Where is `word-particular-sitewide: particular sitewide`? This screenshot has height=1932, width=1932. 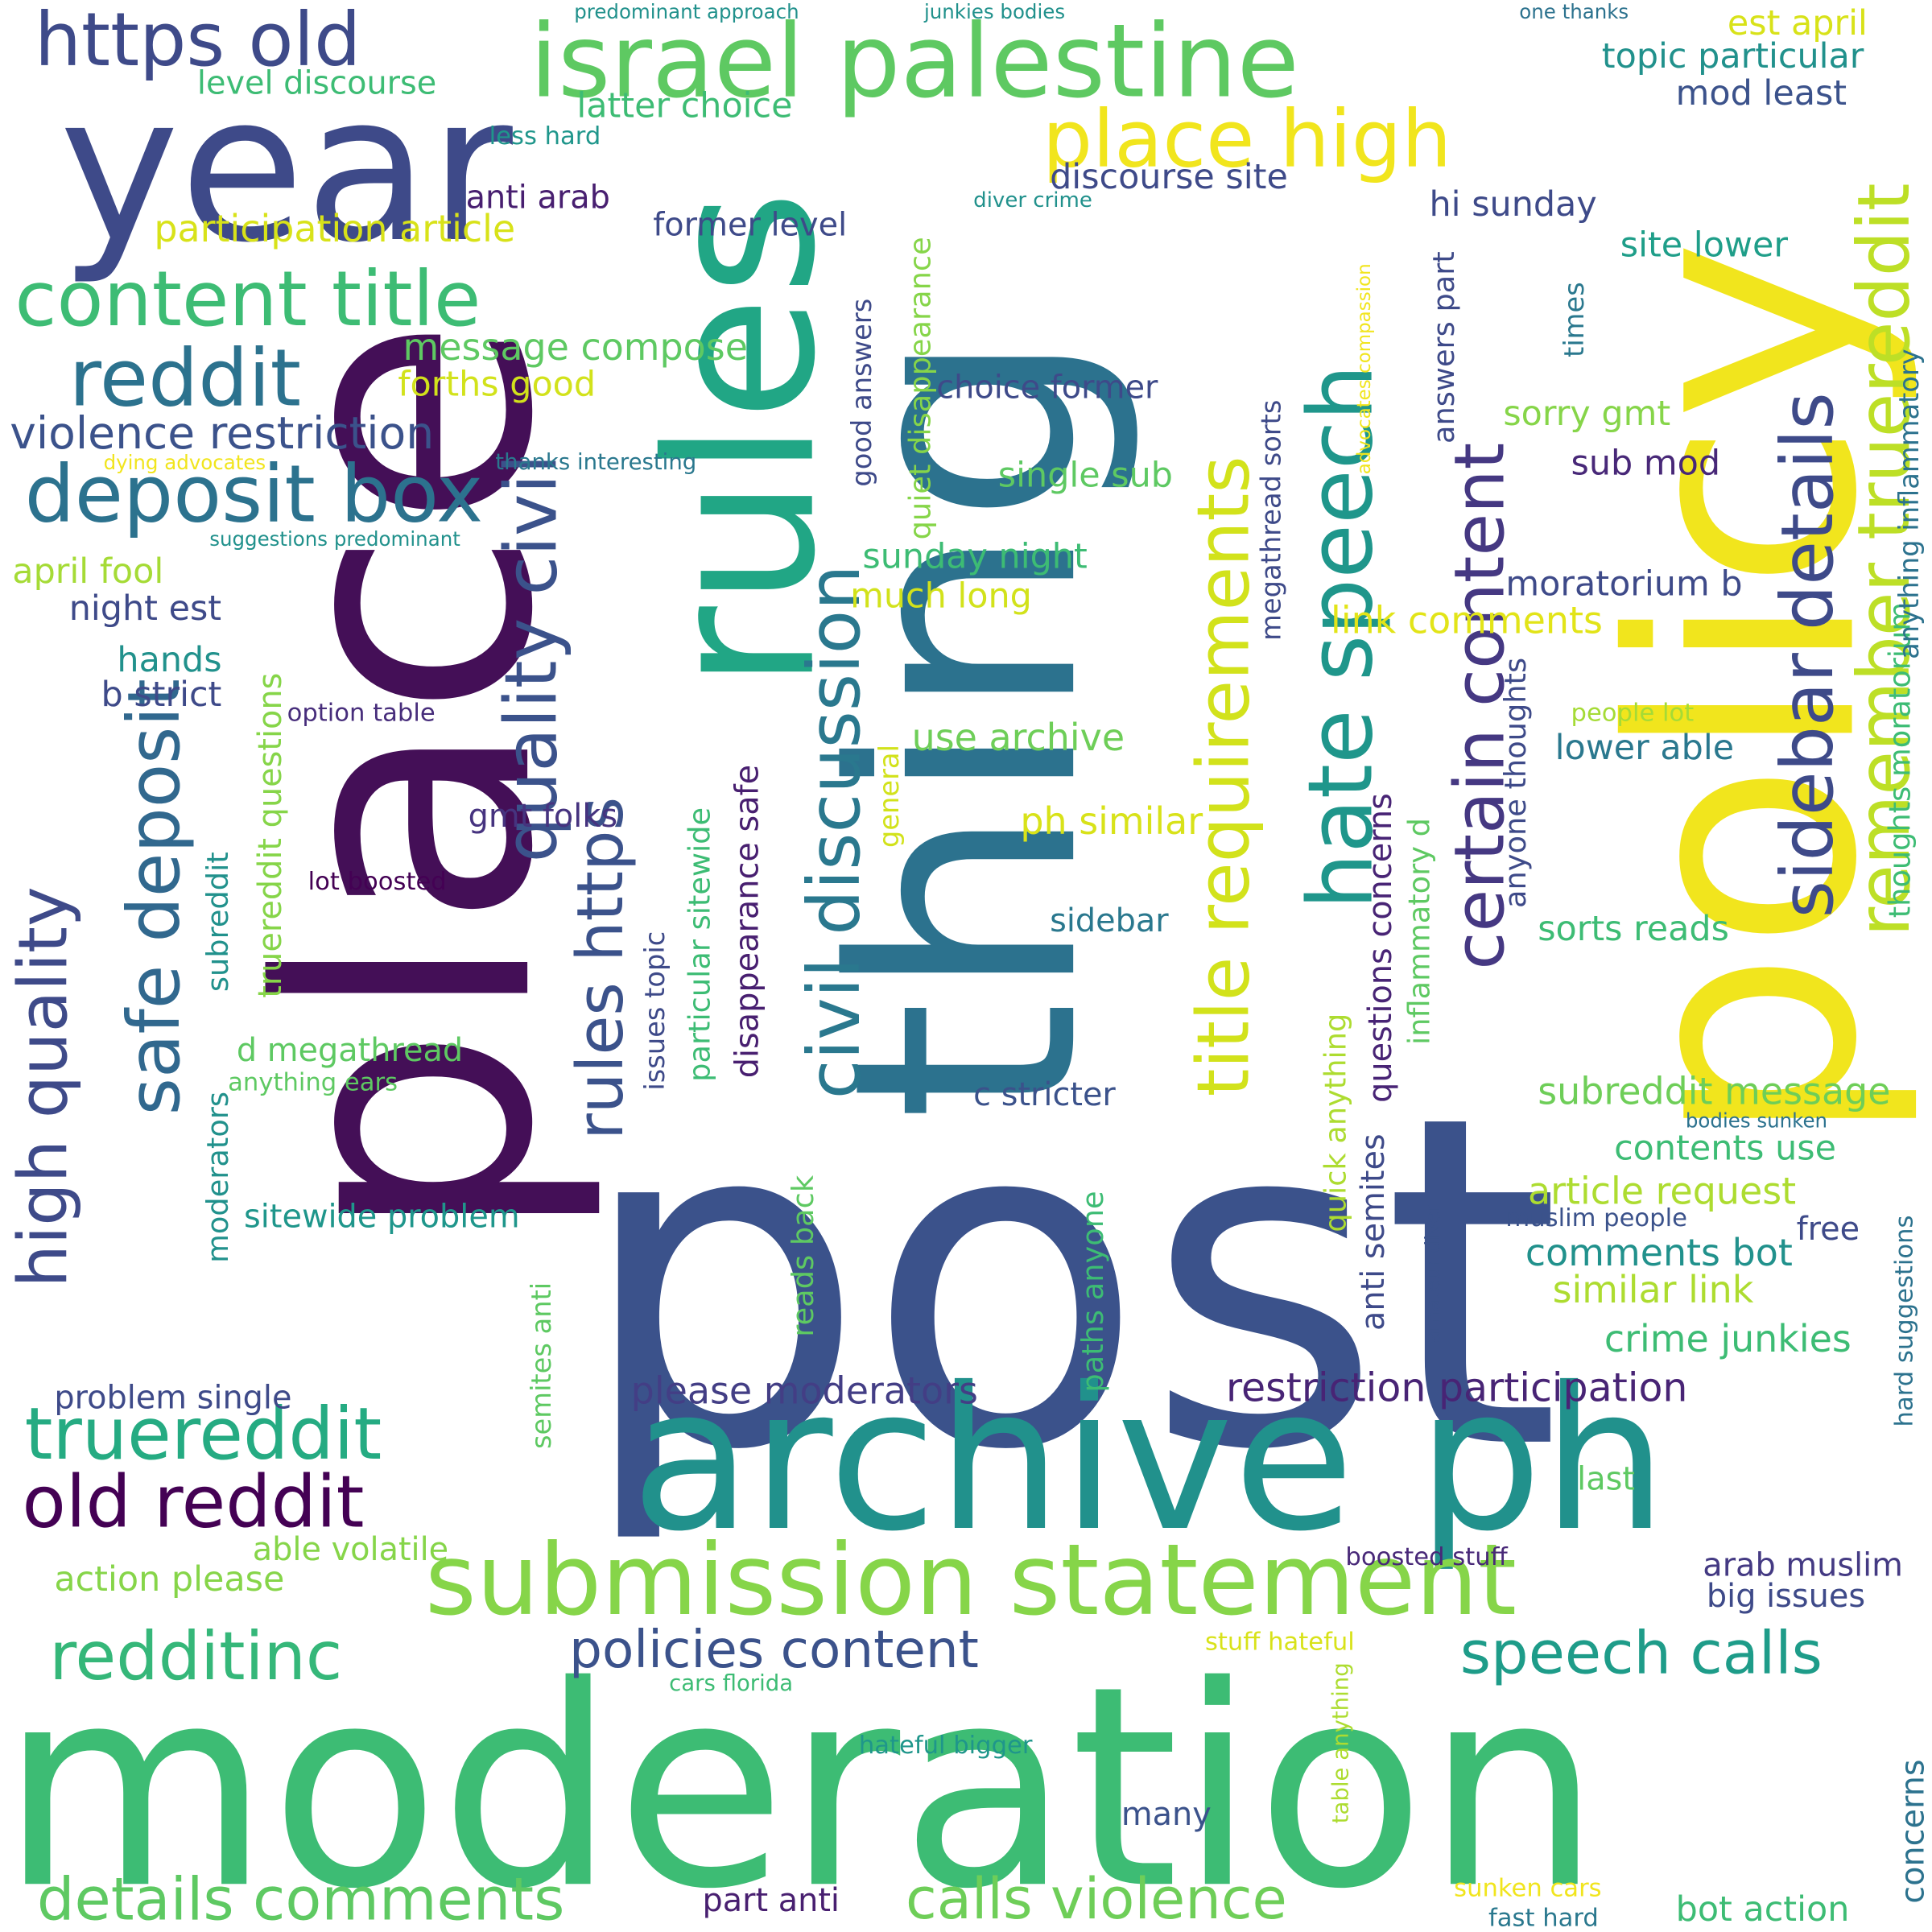 word-particular-sitewide: particular sitewide is located at coordinates (699, 944).